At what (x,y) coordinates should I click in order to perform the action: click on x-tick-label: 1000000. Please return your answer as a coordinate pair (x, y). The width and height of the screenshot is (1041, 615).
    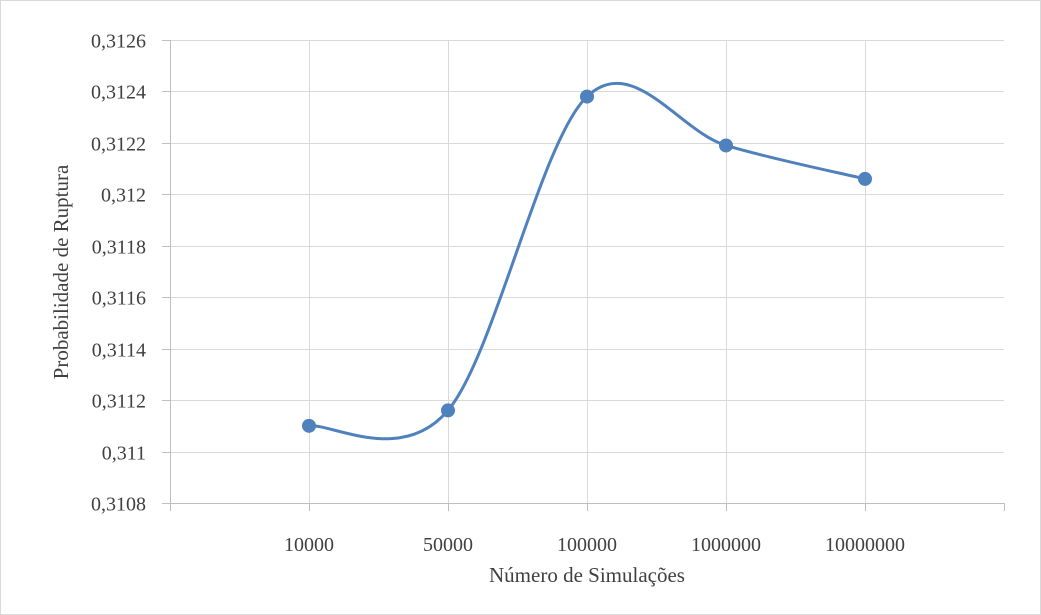
    Looking at the image, I should click on (726, 545).